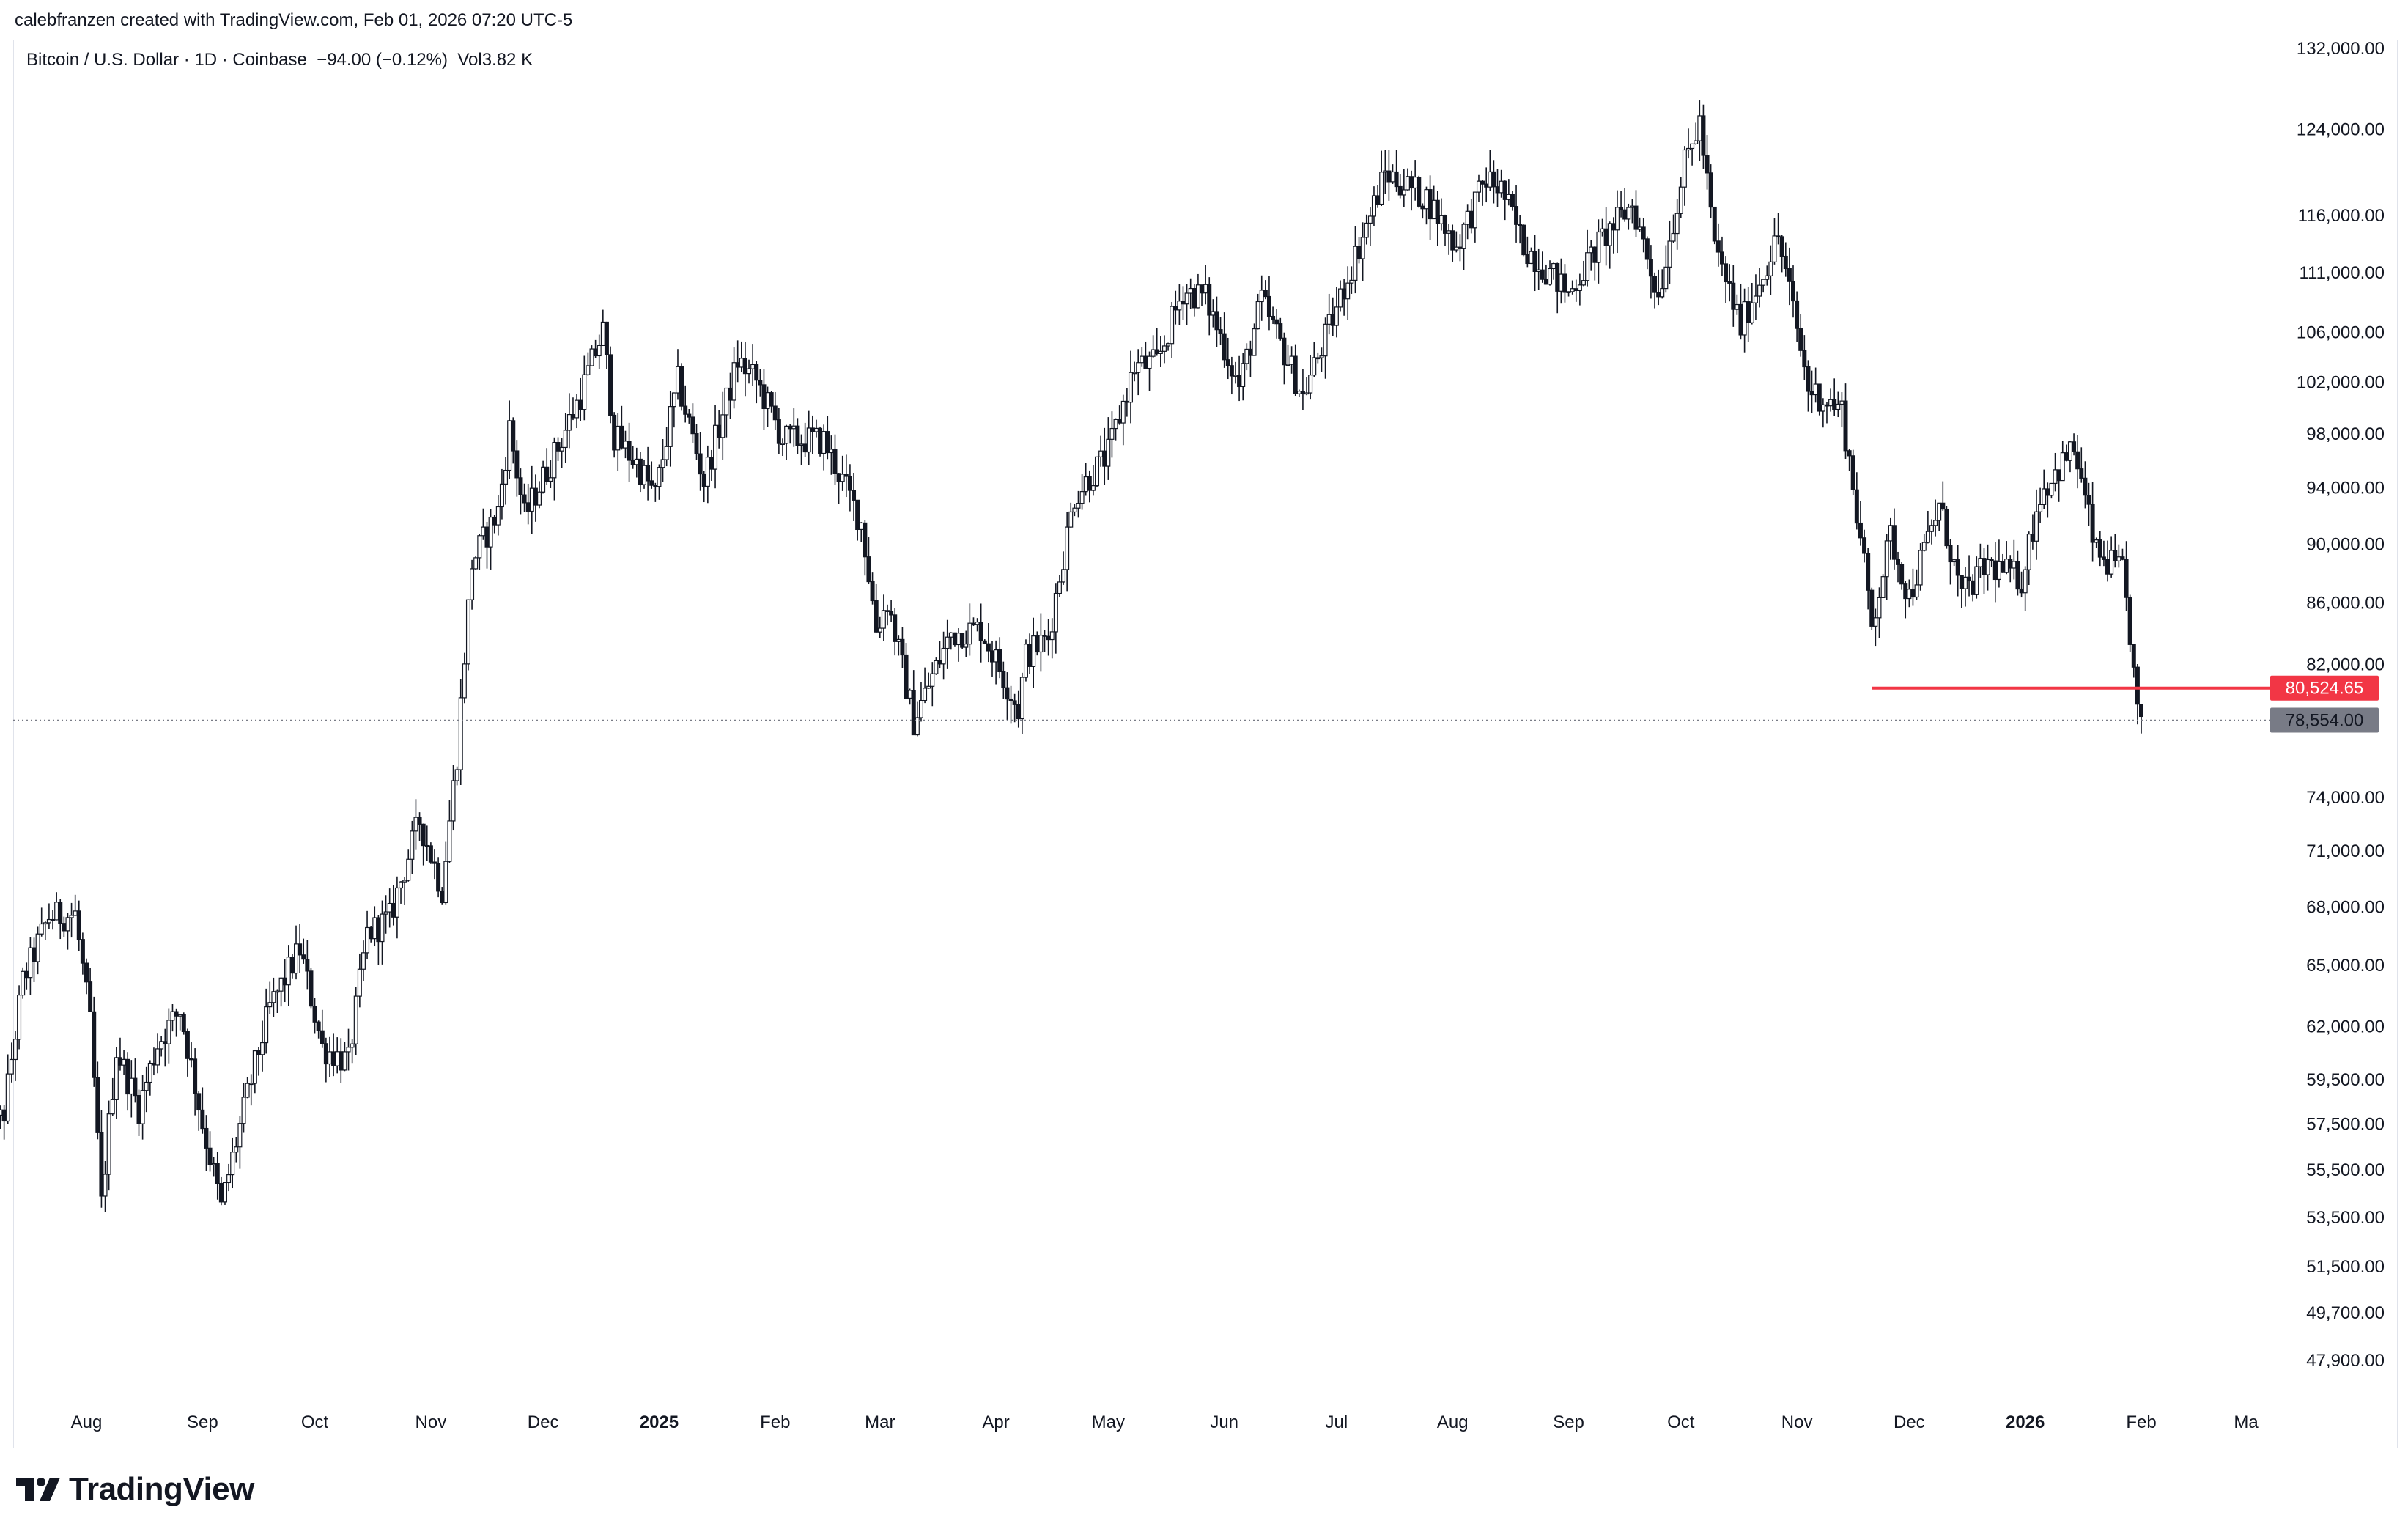 Image resolution: width=2408 pixels, height=1529 pixels. I want to click on tradingview-brand: TradingView, so click(135, 1489).